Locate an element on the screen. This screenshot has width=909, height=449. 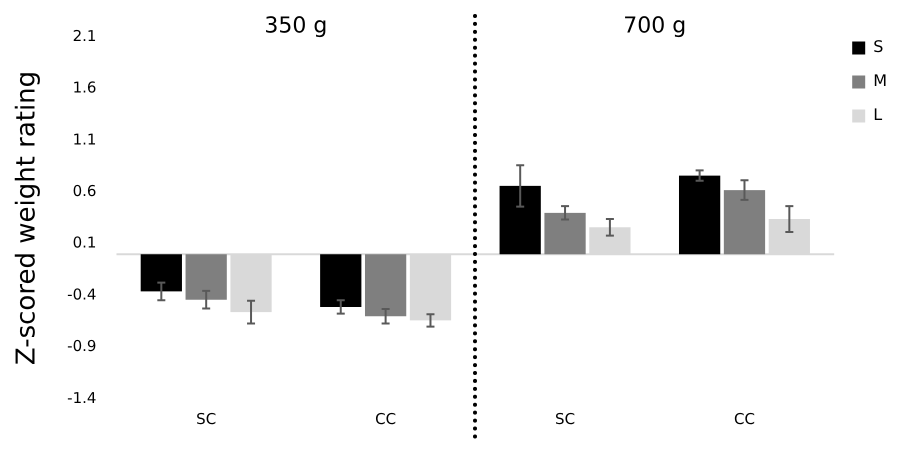
annotation: 350 g is located at coordinates (296, 26).